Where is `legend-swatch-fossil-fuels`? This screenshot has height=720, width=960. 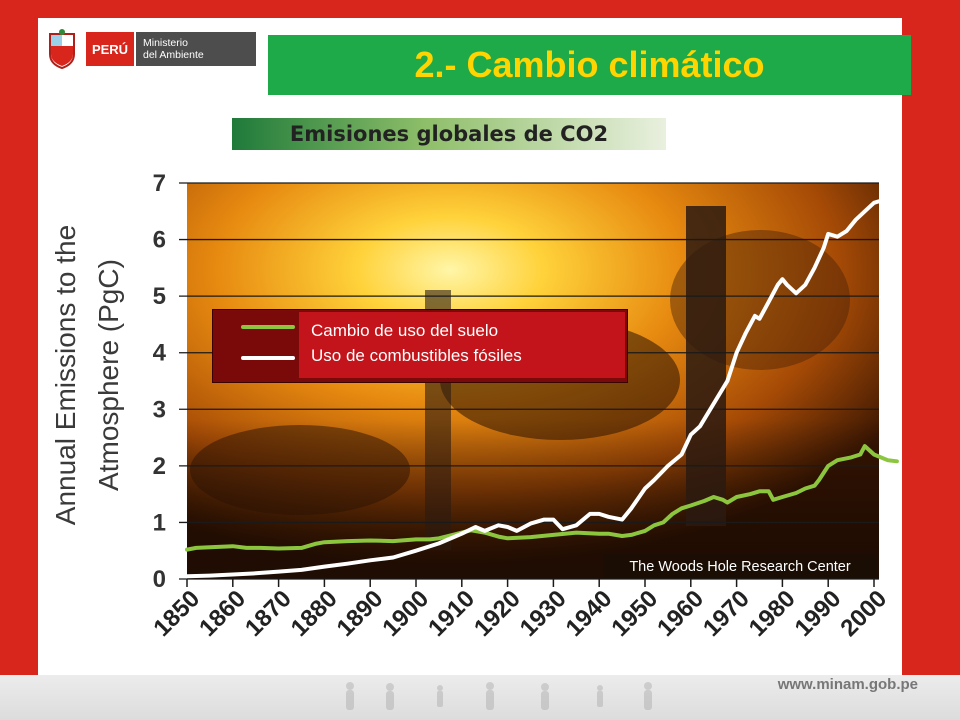 legend-swatch-fossil-fuels is located at coordinates (268, 358).